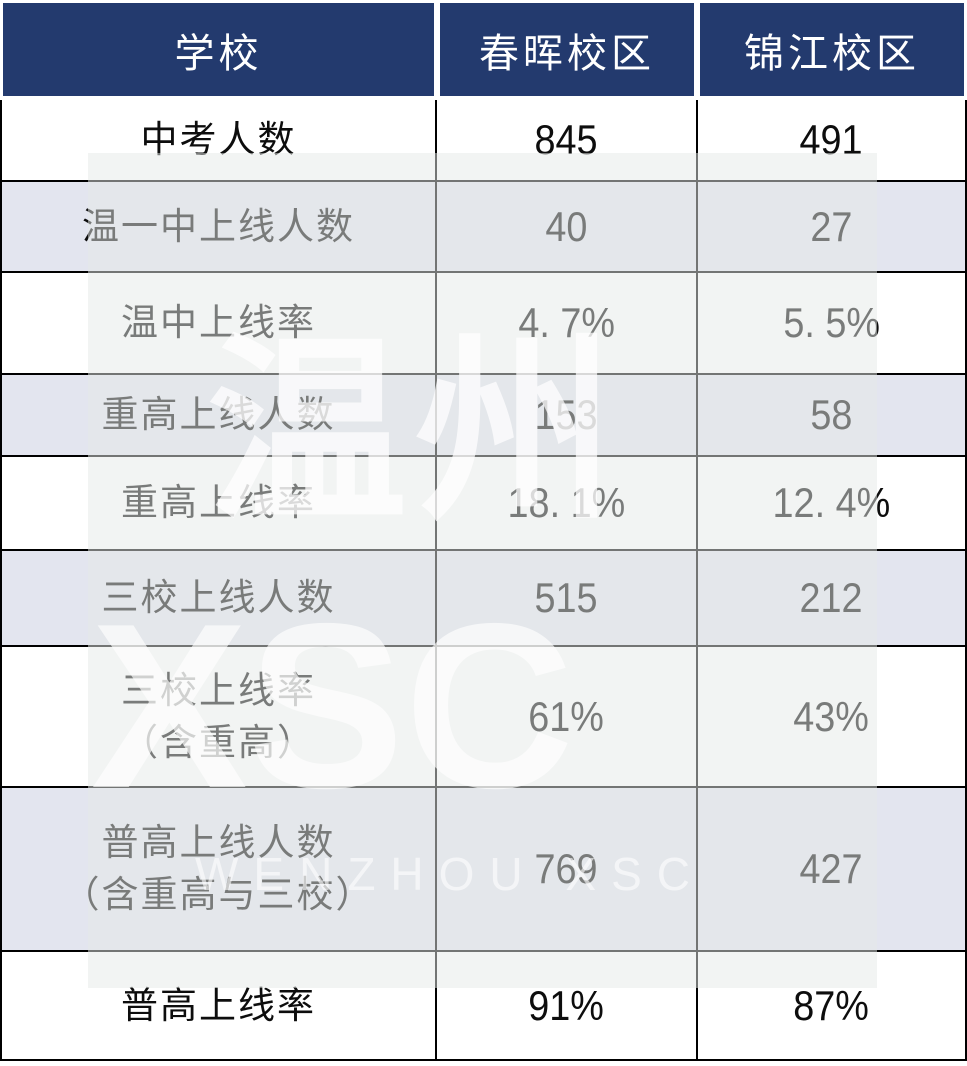 This screenshot has height=1066, width=967. I want to click on value-jinjiang: 12. 4%, so click(832, 503).